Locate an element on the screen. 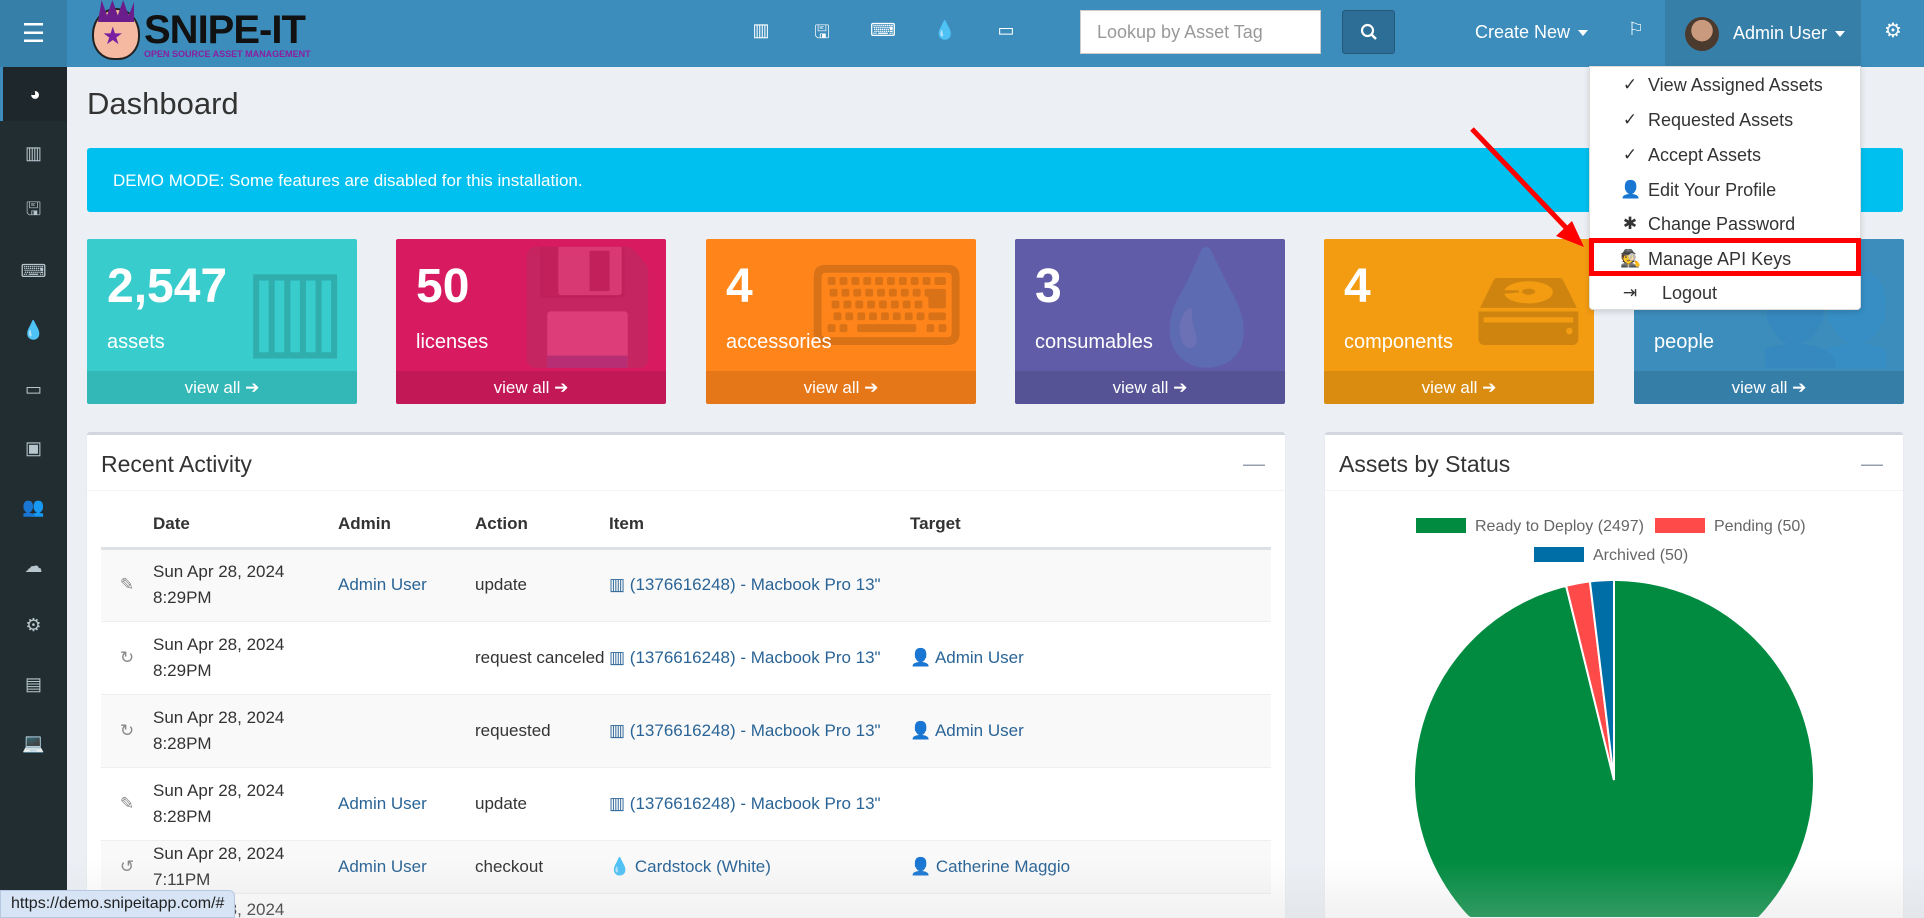 This screenshot has width=1924, height=918. assets-icon: ▥ is located at coordinates (33, 152).